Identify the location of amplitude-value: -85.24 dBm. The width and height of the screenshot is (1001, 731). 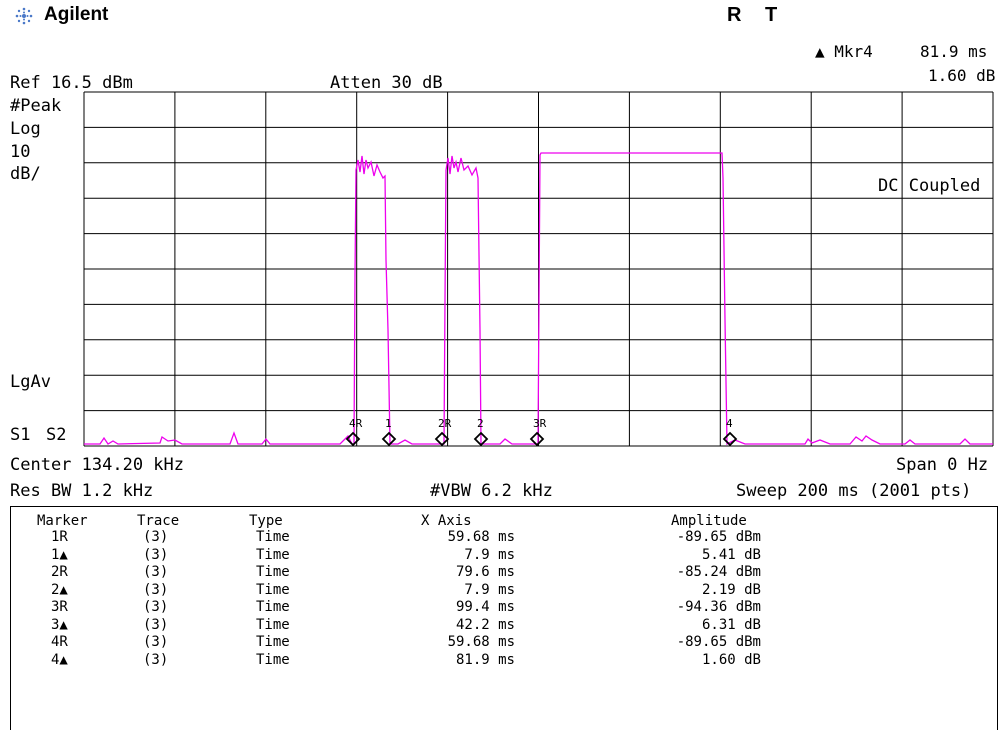
(718, 572).